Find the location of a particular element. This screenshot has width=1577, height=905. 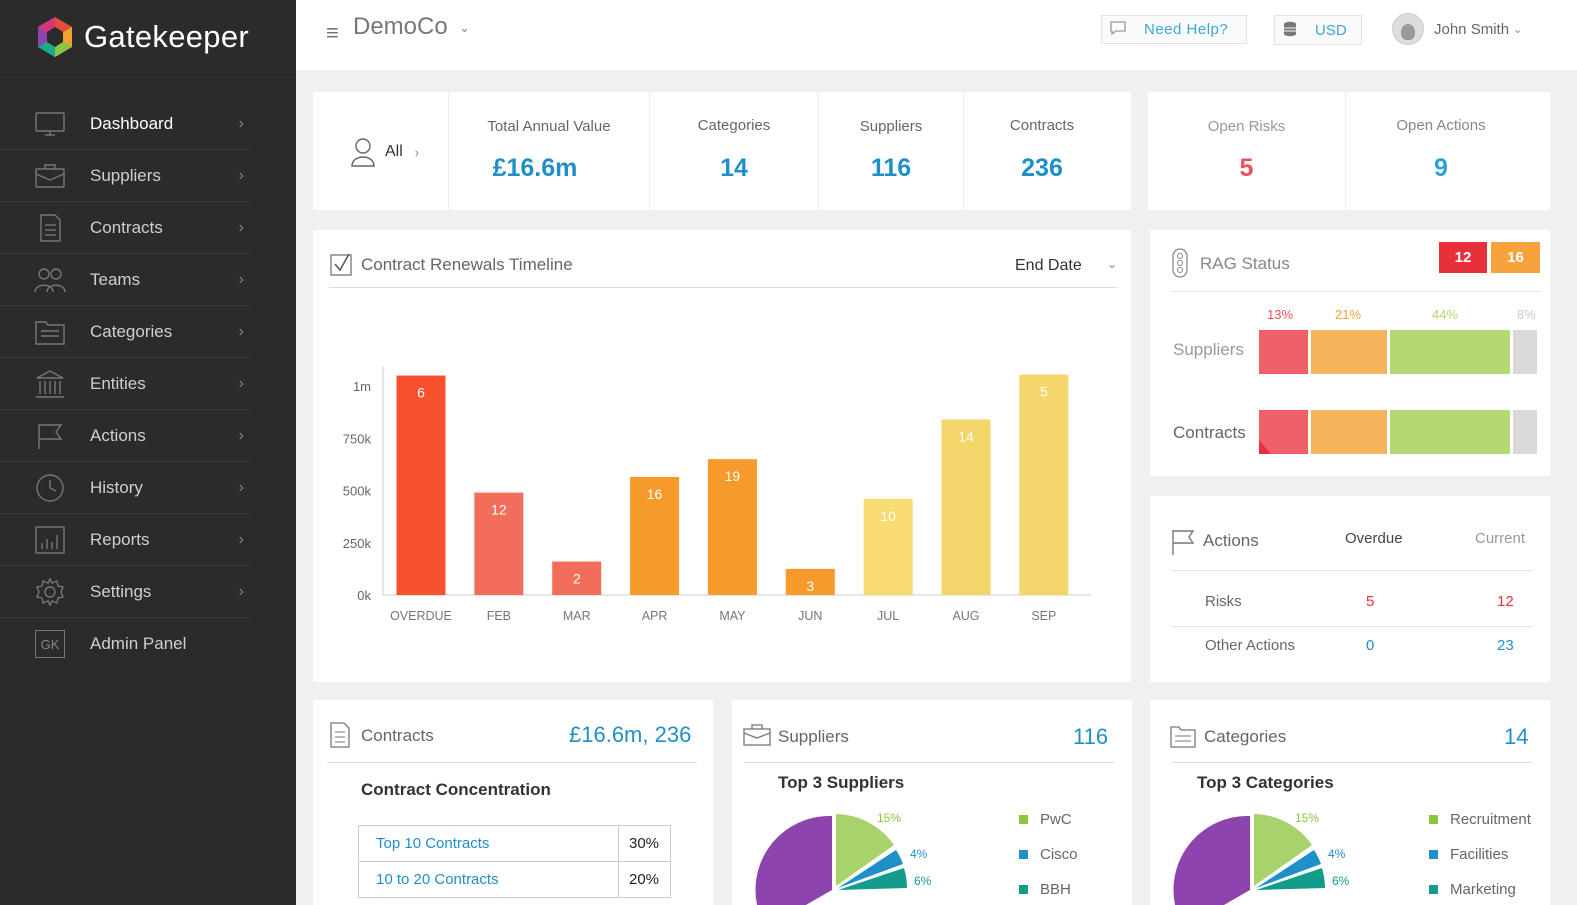

sidebar-item-label: Categories is located at coordinates (131, 331).